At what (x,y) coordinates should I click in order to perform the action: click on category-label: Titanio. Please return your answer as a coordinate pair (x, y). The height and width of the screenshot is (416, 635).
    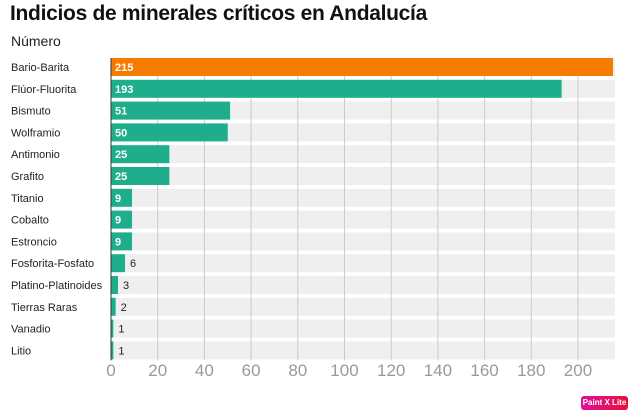
    Looking at the image, I should click on (27, 199).